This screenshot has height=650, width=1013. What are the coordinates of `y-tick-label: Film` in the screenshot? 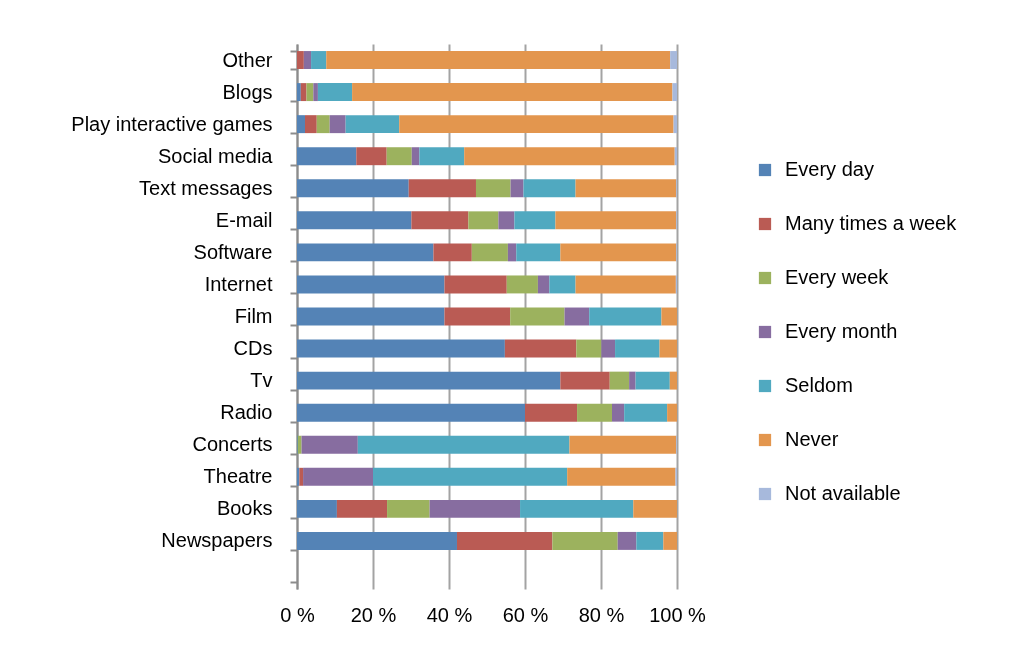 It's located at (253, 316).